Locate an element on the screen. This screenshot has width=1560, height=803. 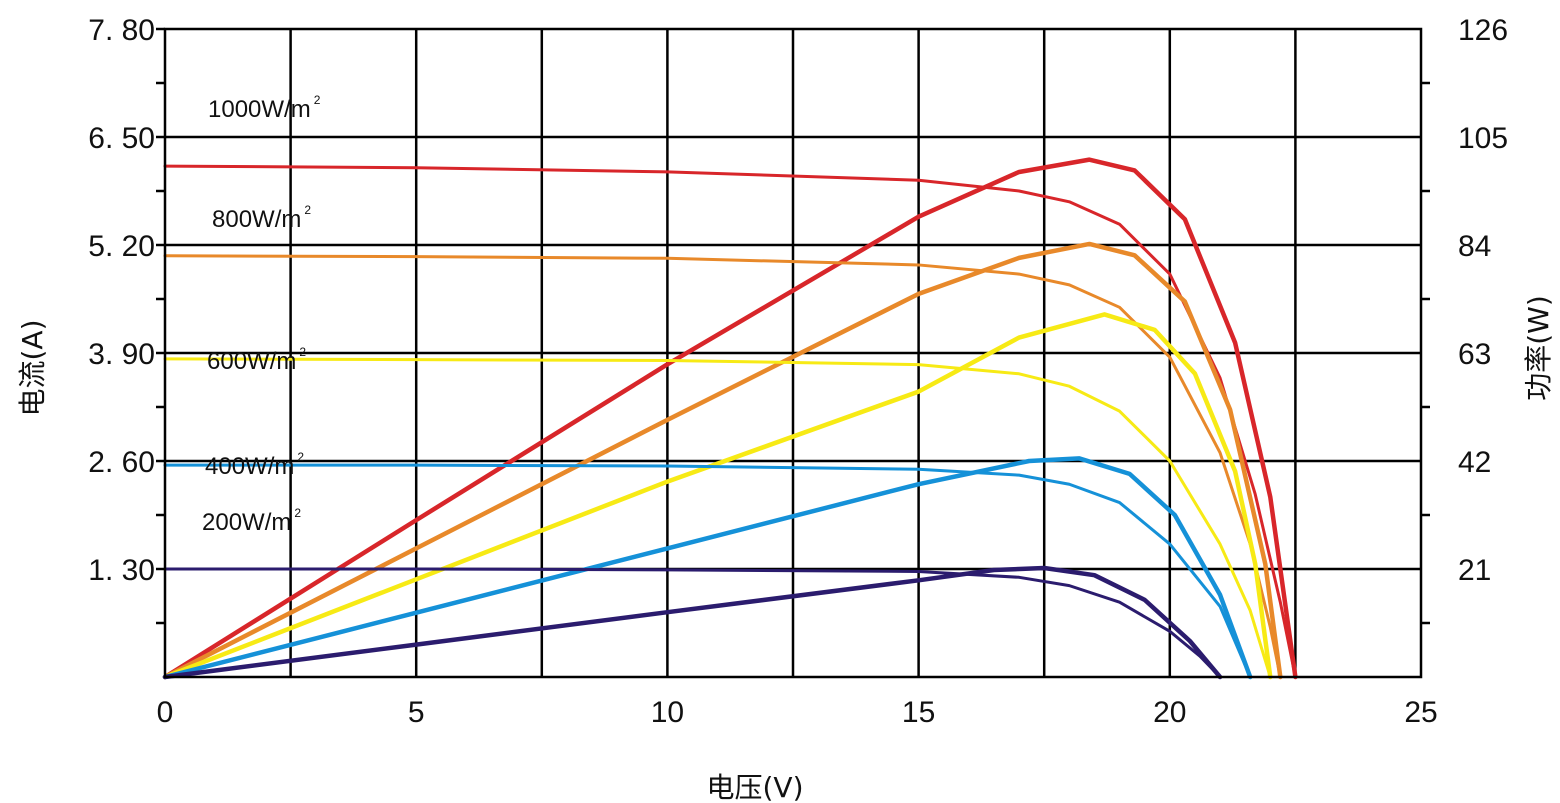
y-tick-label: 6. 50 is located at coordinates (121, 138).